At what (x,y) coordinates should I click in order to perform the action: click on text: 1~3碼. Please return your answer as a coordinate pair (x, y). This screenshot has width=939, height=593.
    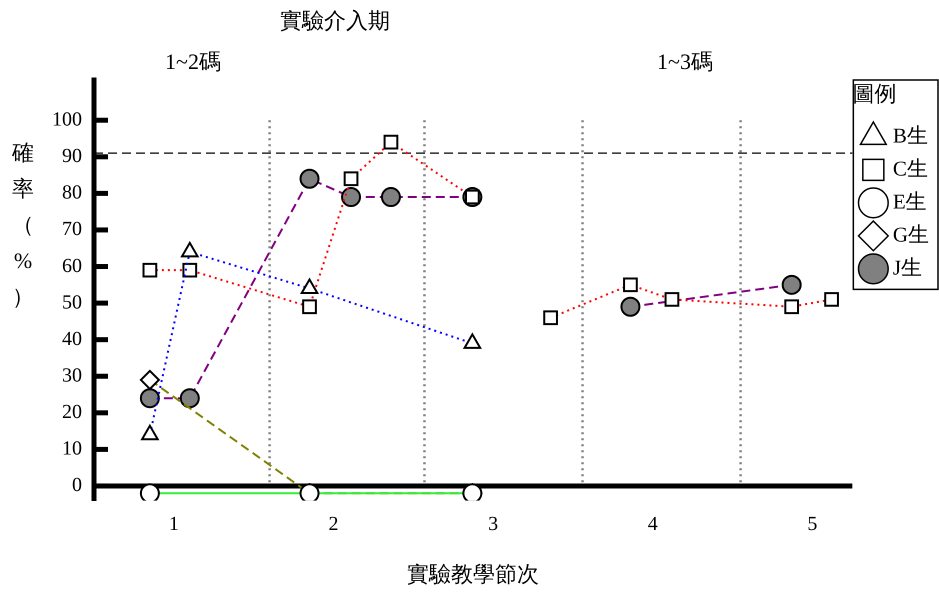
    Looking at the image, I should click on (685, 61).